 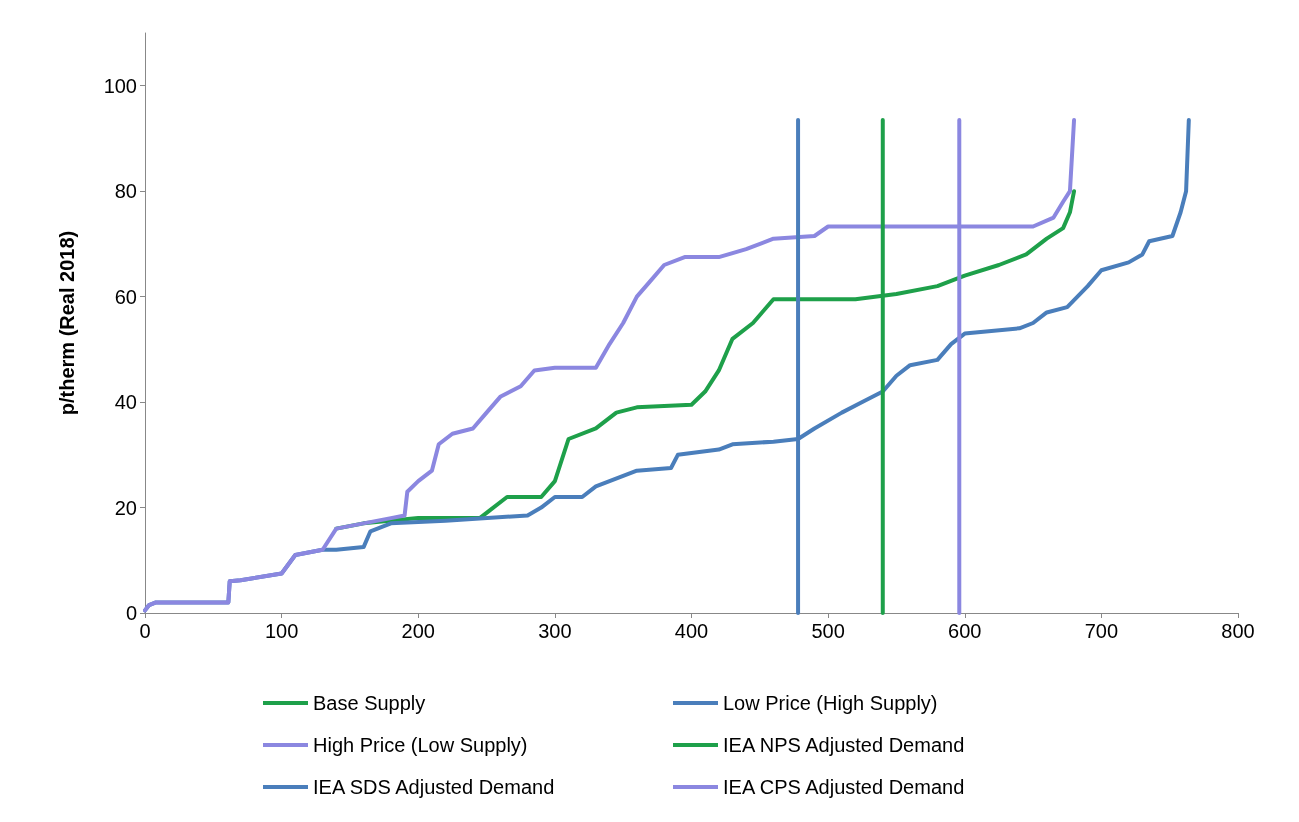 What do you see at coordinates (691, 631) in the screenshot?
I see `x-tick-label: 400` at bounding box center [691, 631].